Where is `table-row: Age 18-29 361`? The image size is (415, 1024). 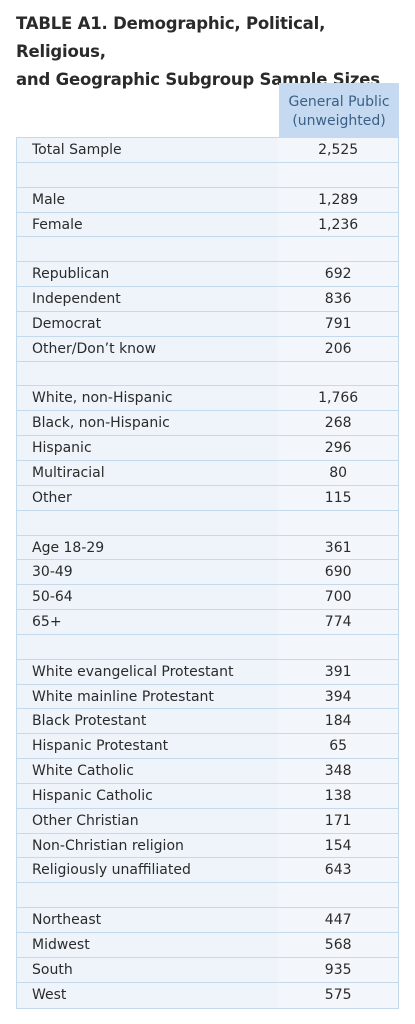 table-row: Age 18-29 361 is located at coordinates (207, 548).